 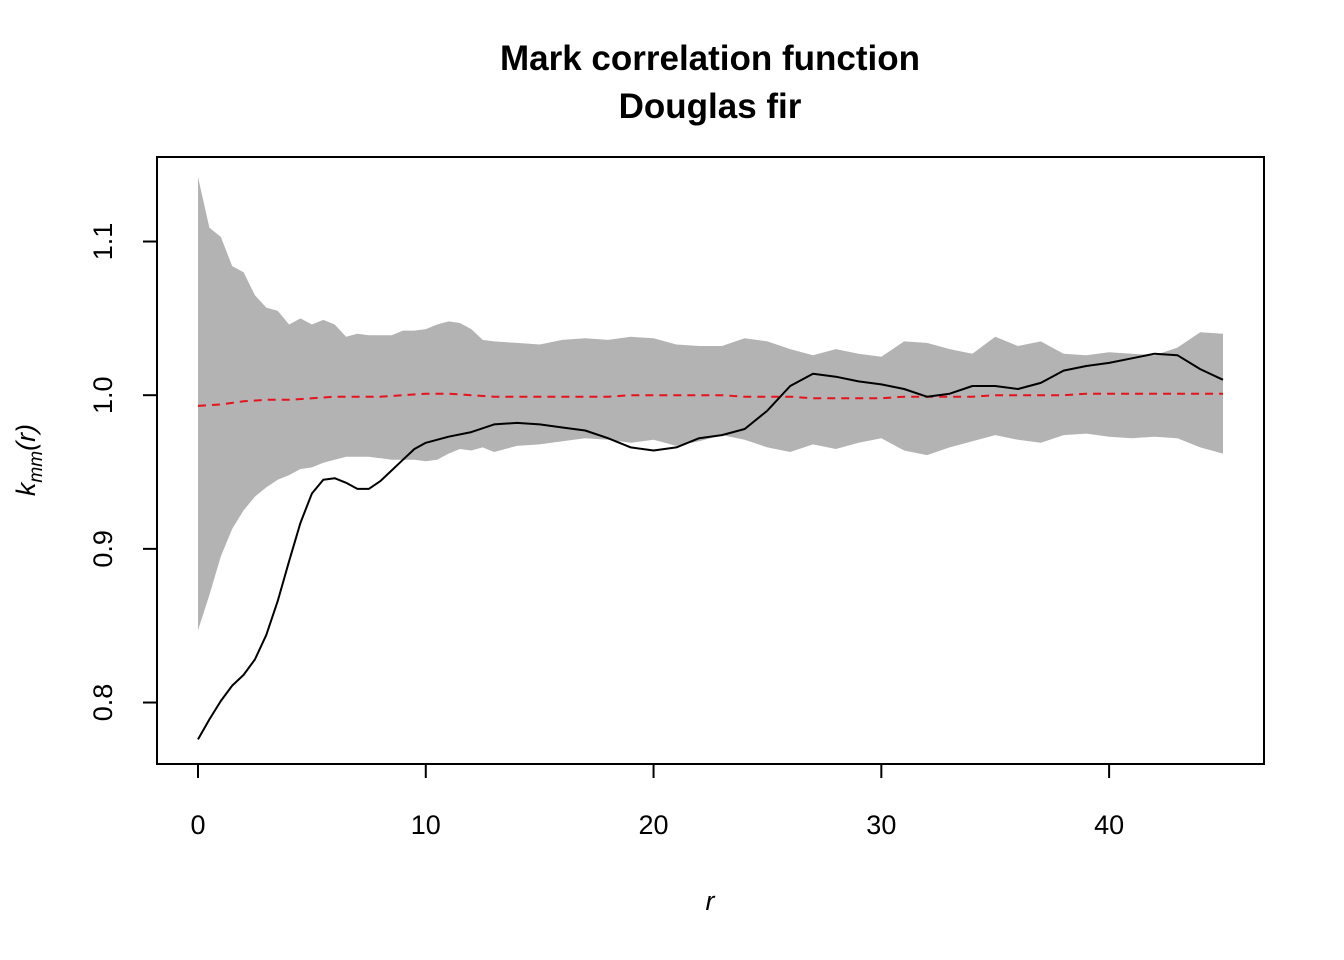 I want to click on y-axis: 0.8 0.9 1.0 1.1, so click(x=123, y=472).